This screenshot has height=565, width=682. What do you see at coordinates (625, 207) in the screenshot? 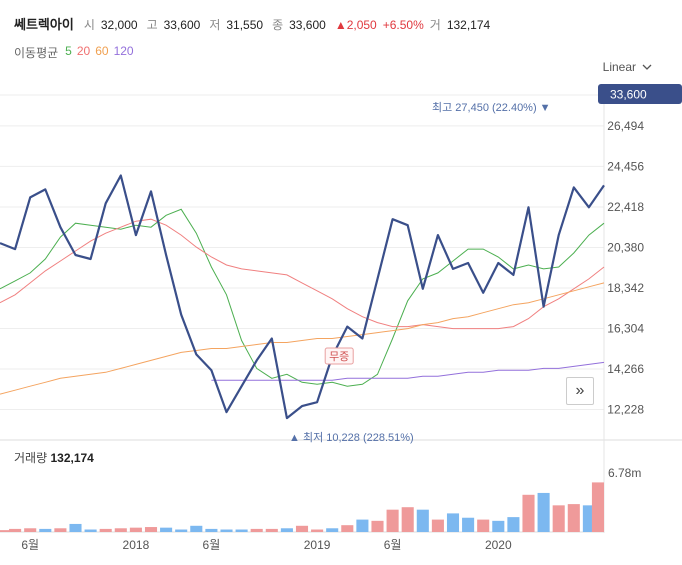
I see `price-tick-label: 22,418` at bounding box center [625, 207].